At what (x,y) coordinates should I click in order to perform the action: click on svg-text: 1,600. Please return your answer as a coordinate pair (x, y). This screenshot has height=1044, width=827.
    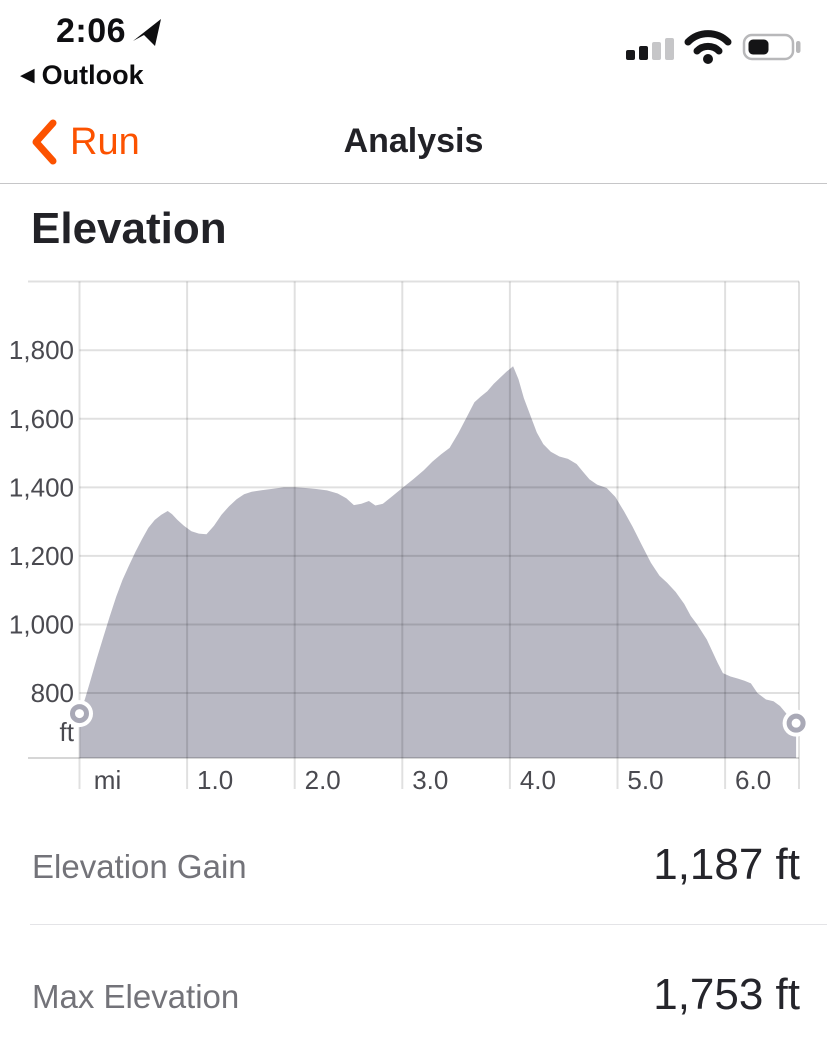
    Looking at the image, I should click on (41, 419).